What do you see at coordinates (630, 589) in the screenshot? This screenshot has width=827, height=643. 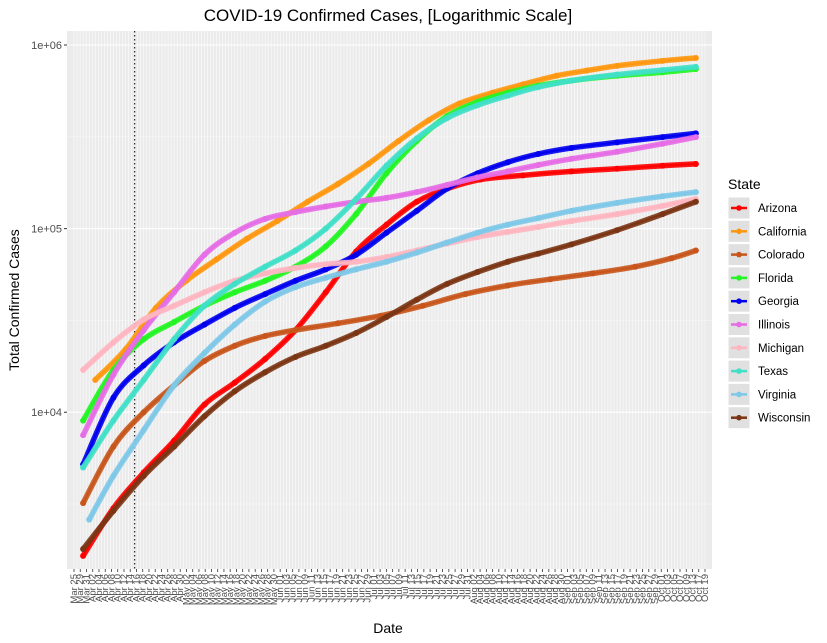 I see `x-tick-label: Sep 21` at bounding box center [630, 589].